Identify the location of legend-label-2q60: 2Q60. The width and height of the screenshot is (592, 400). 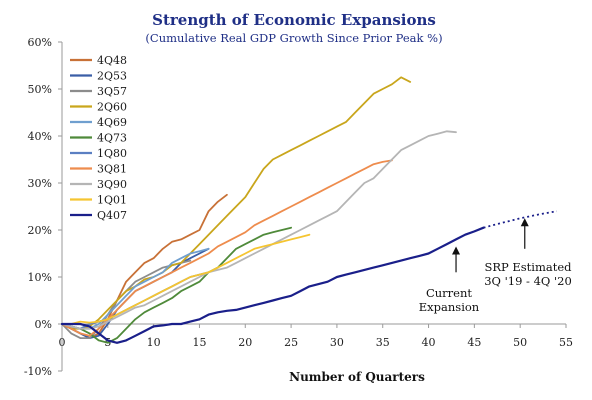
(112, 107).